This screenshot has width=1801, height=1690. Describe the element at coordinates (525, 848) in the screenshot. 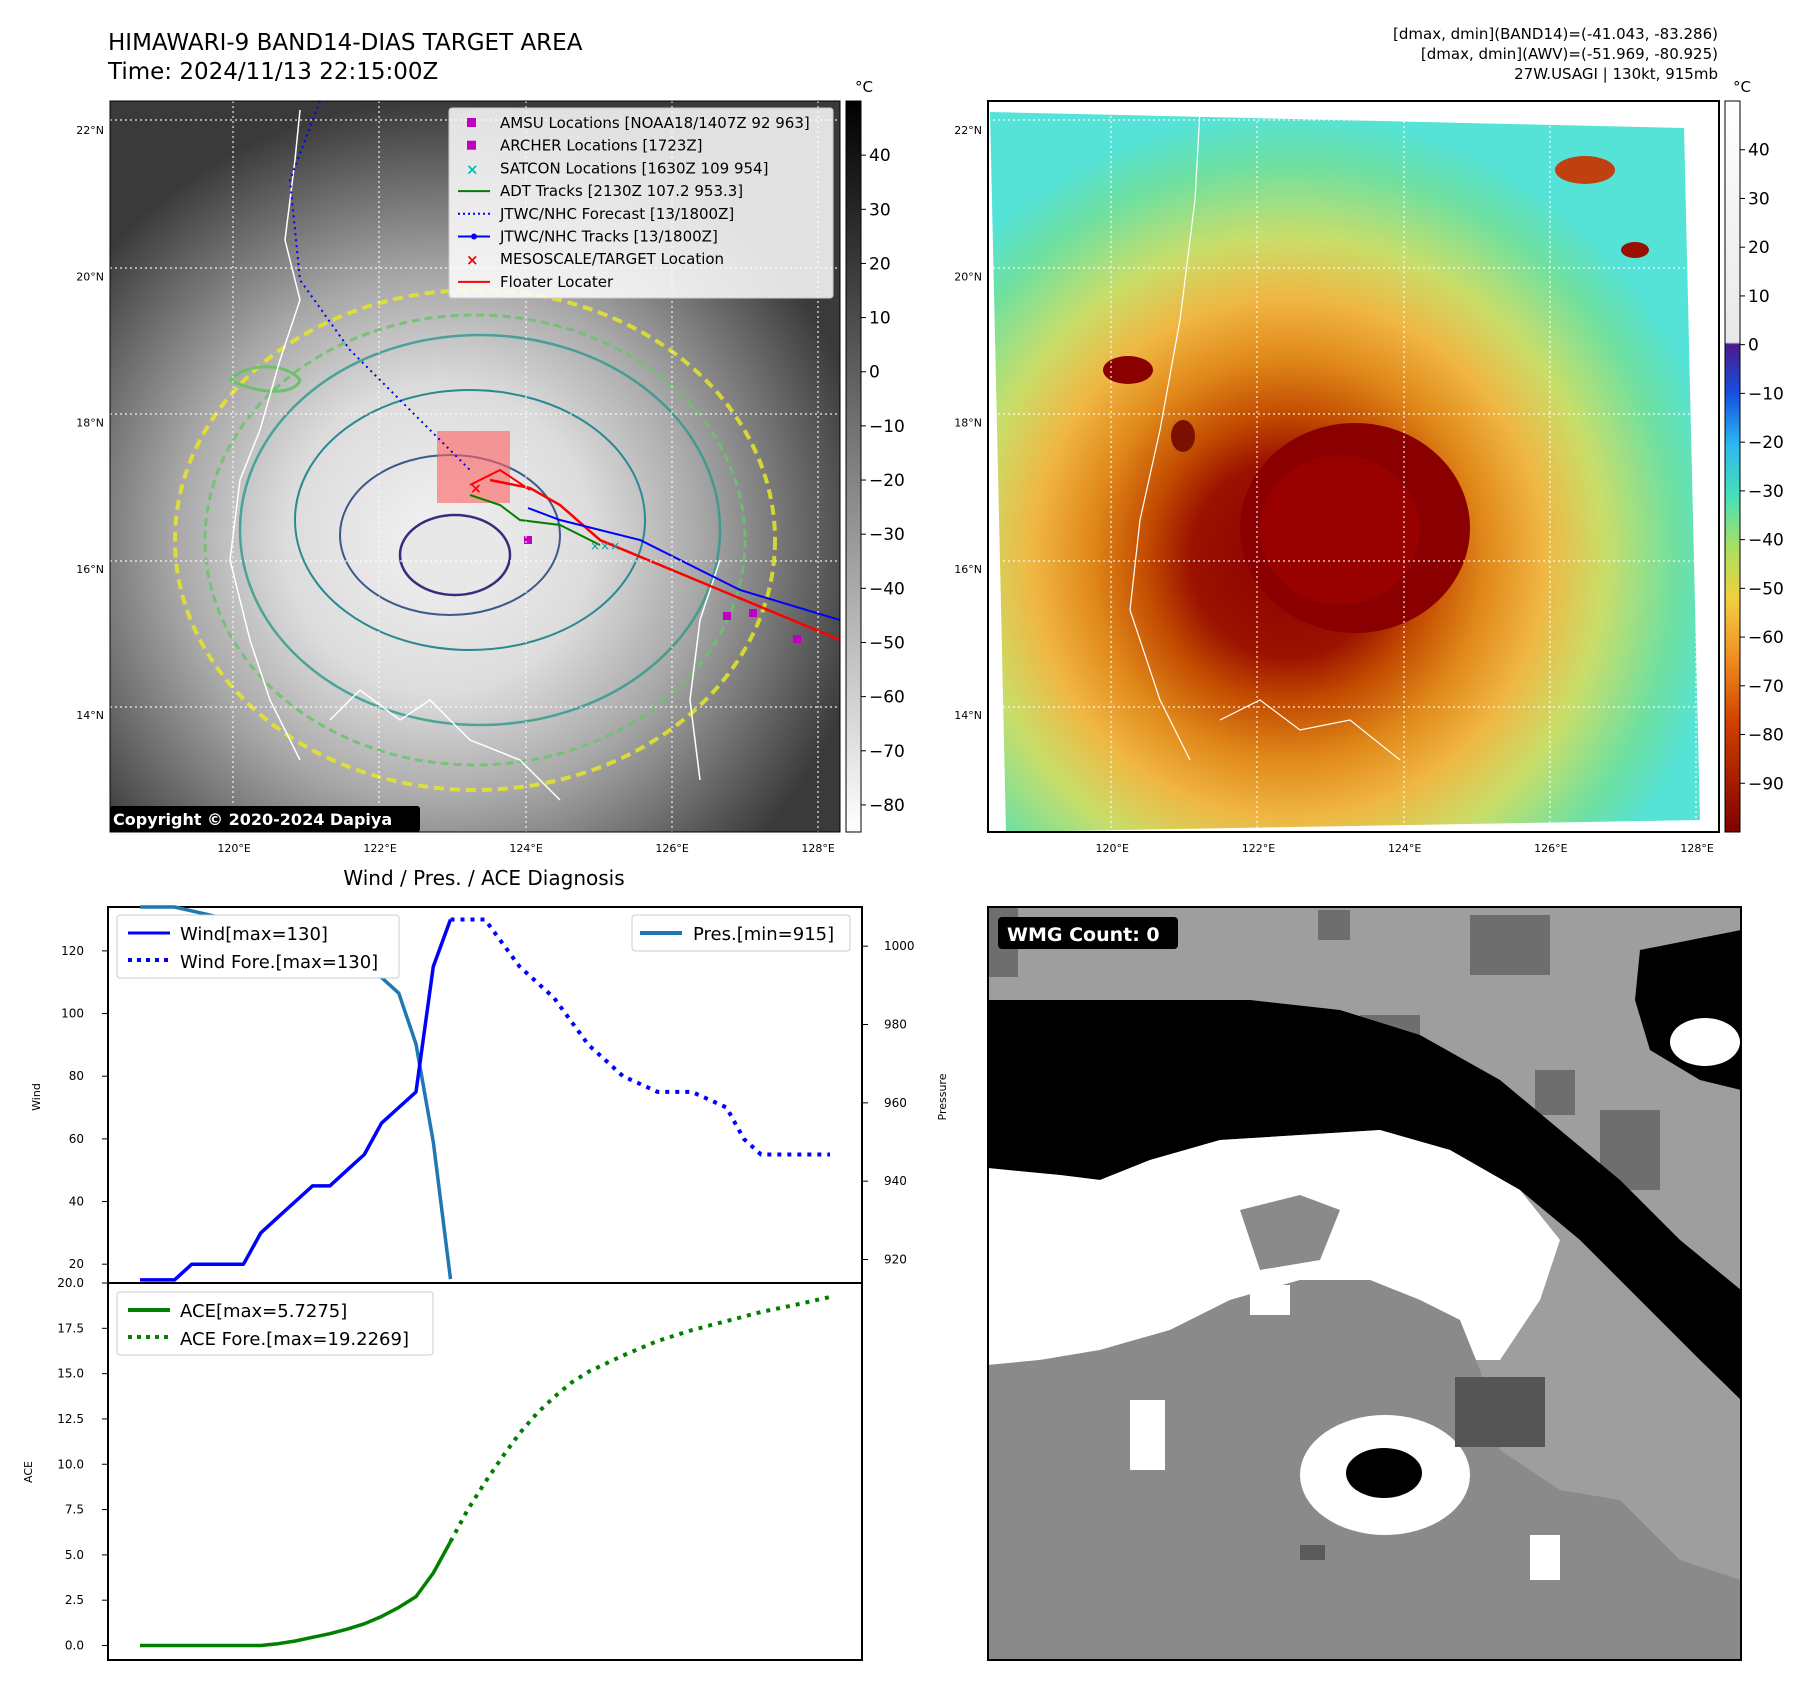

I see `map-left-lon-labels: 120°E 122°E 124°E 126°E 128°E` at that location.